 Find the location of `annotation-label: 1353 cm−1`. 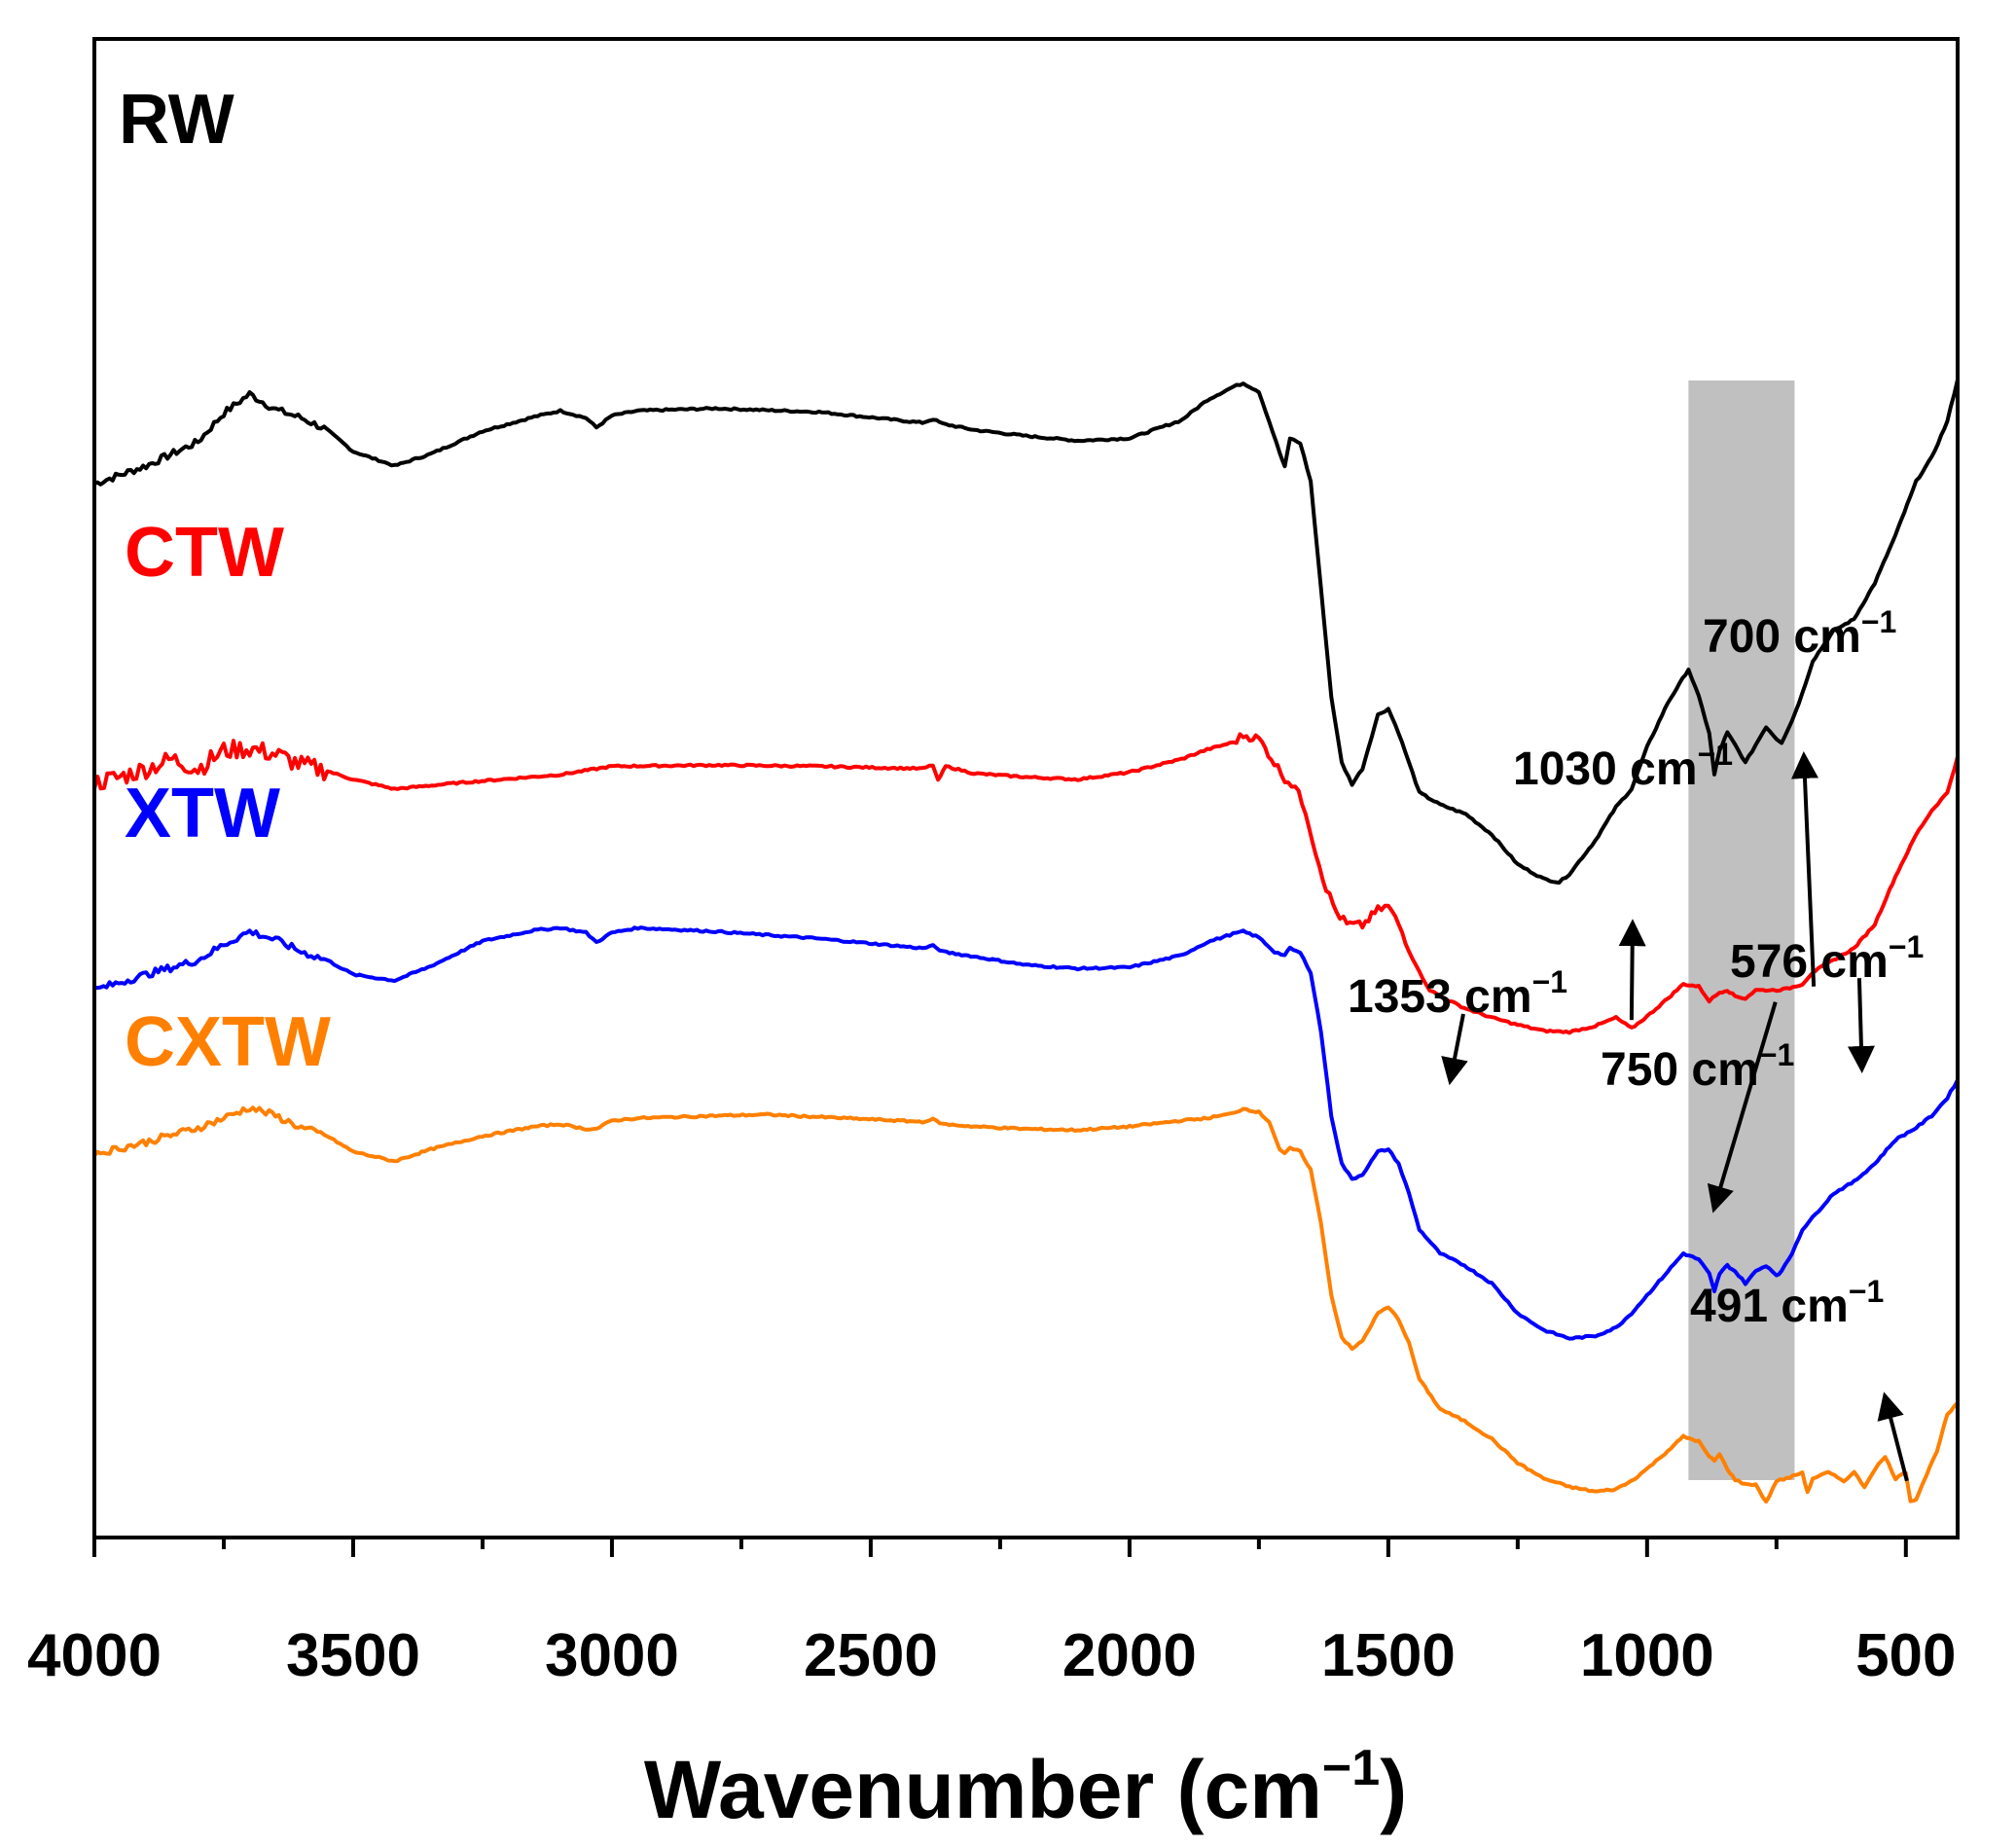

annotation-label: 1353 cm−1 is located at coordinates (1457, 994).